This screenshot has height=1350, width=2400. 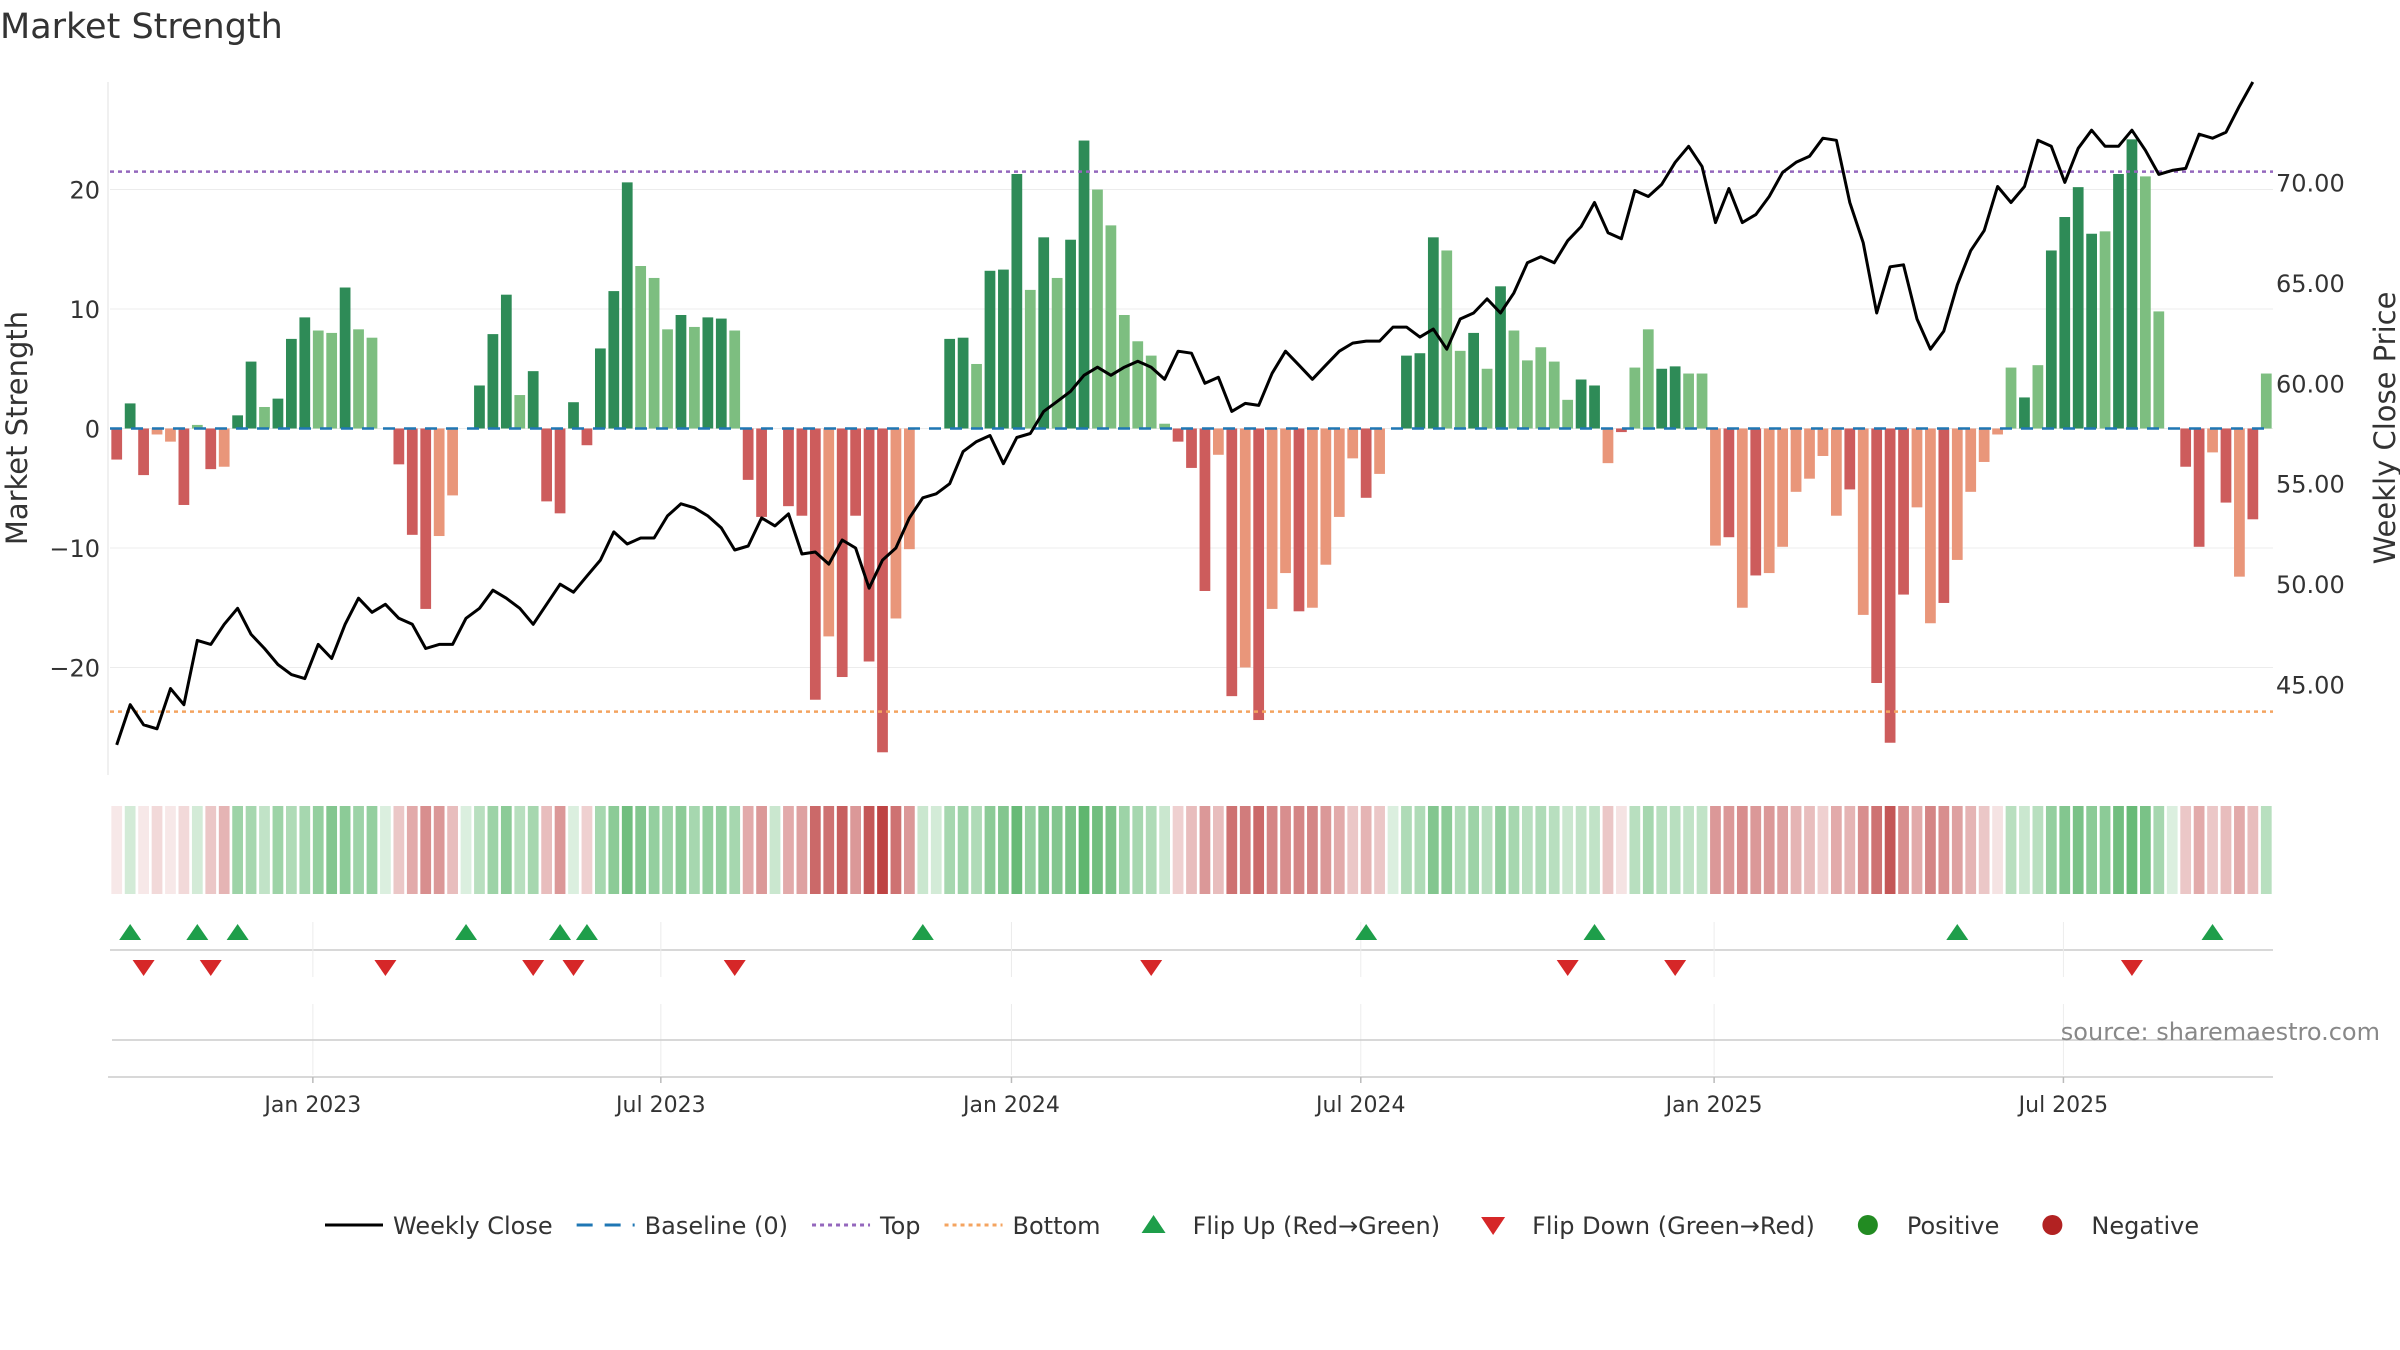 What do you see at coordinates (74, 549) in the screenshot?
I see `y-tick-left: −10` at bounding box center [74, 549].